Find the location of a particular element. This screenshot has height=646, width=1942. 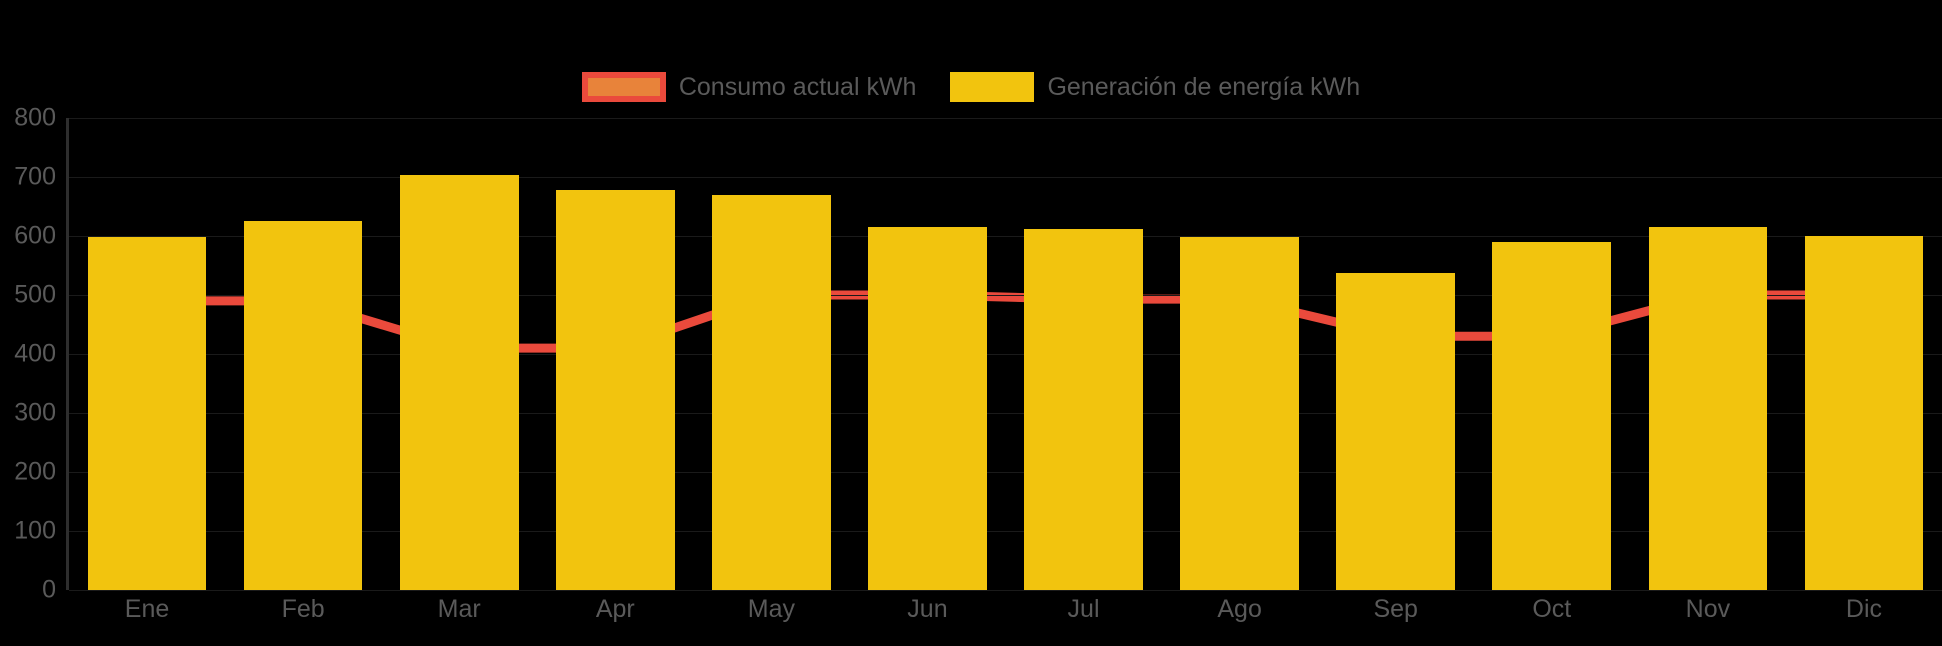

y-axis-tick: 700 is located at coordinates (35, 176).